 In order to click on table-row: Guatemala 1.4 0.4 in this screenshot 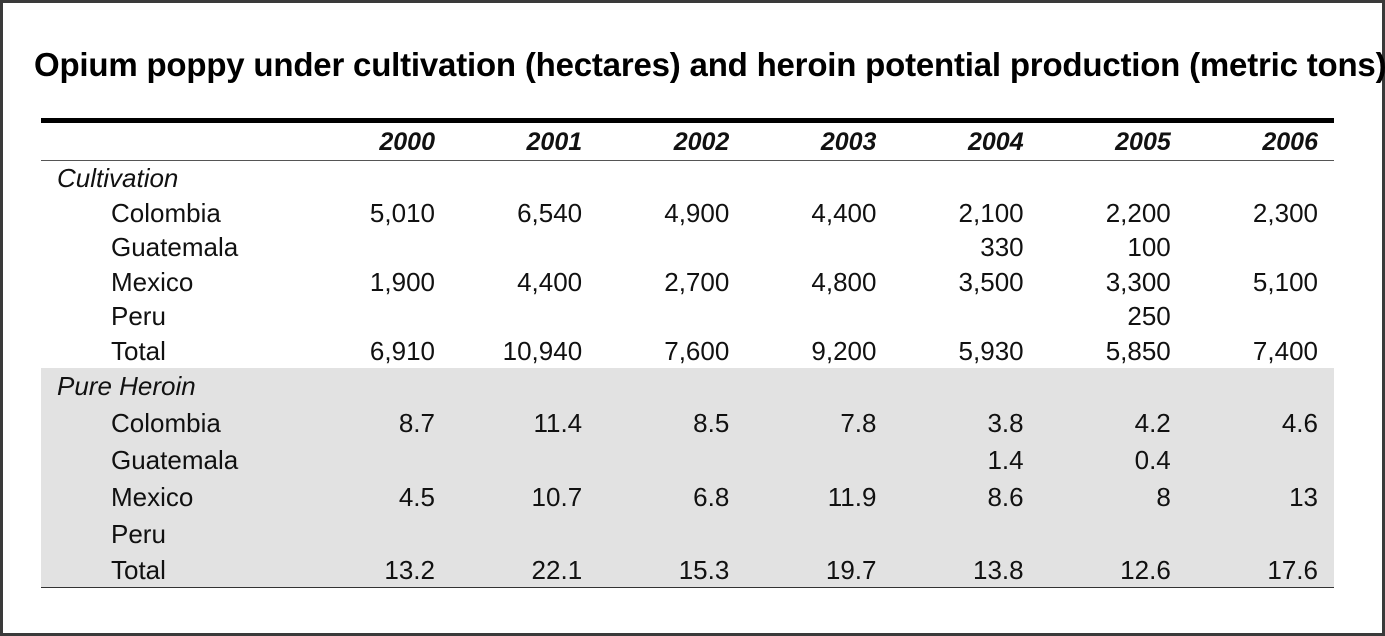, I will do `click(687, 460)`.